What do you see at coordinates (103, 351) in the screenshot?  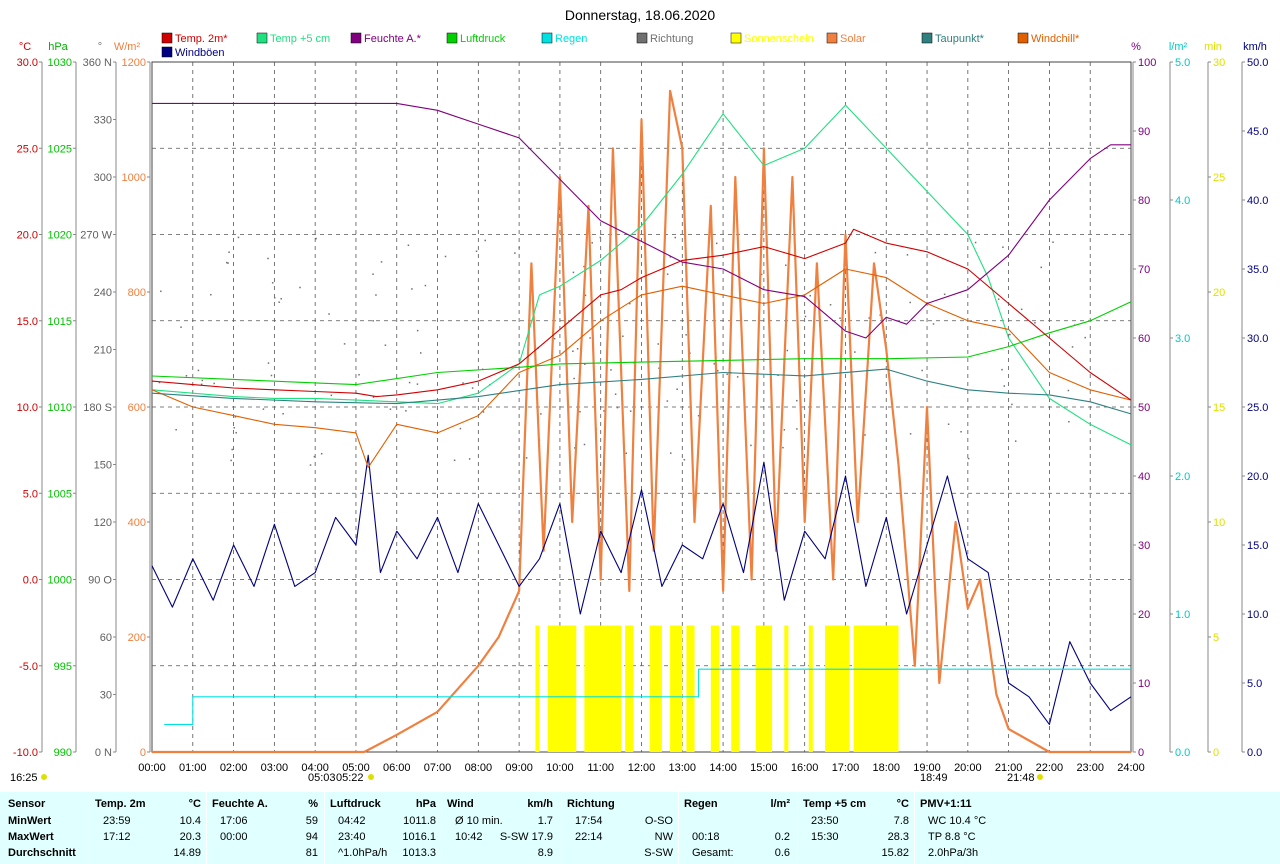 I see `direction-axis-tick-label: 210` at bounding box center [103, 351].